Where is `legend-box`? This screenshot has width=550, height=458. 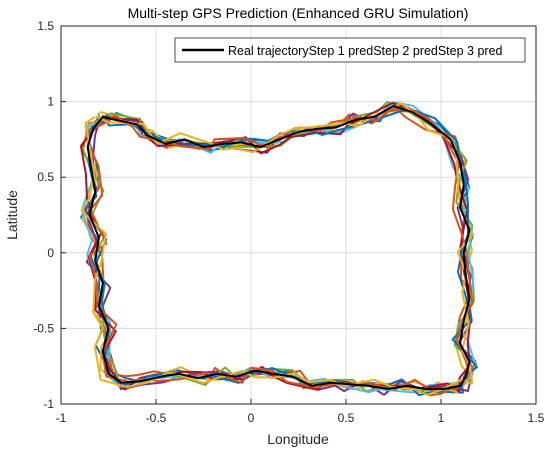
legend-box is located at coordinates (350, 50).